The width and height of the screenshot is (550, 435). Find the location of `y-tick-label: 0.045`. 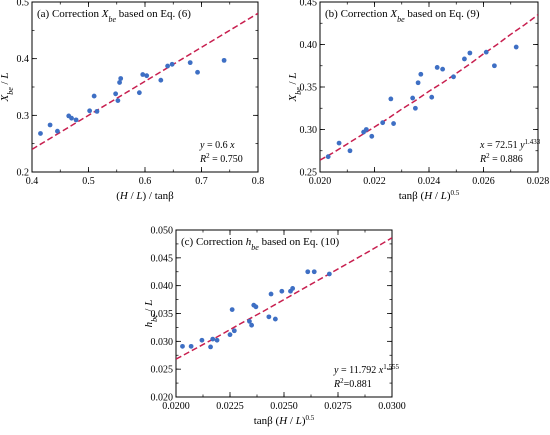

y-tick-label: 0.045 is located at coordinates (162, 258).